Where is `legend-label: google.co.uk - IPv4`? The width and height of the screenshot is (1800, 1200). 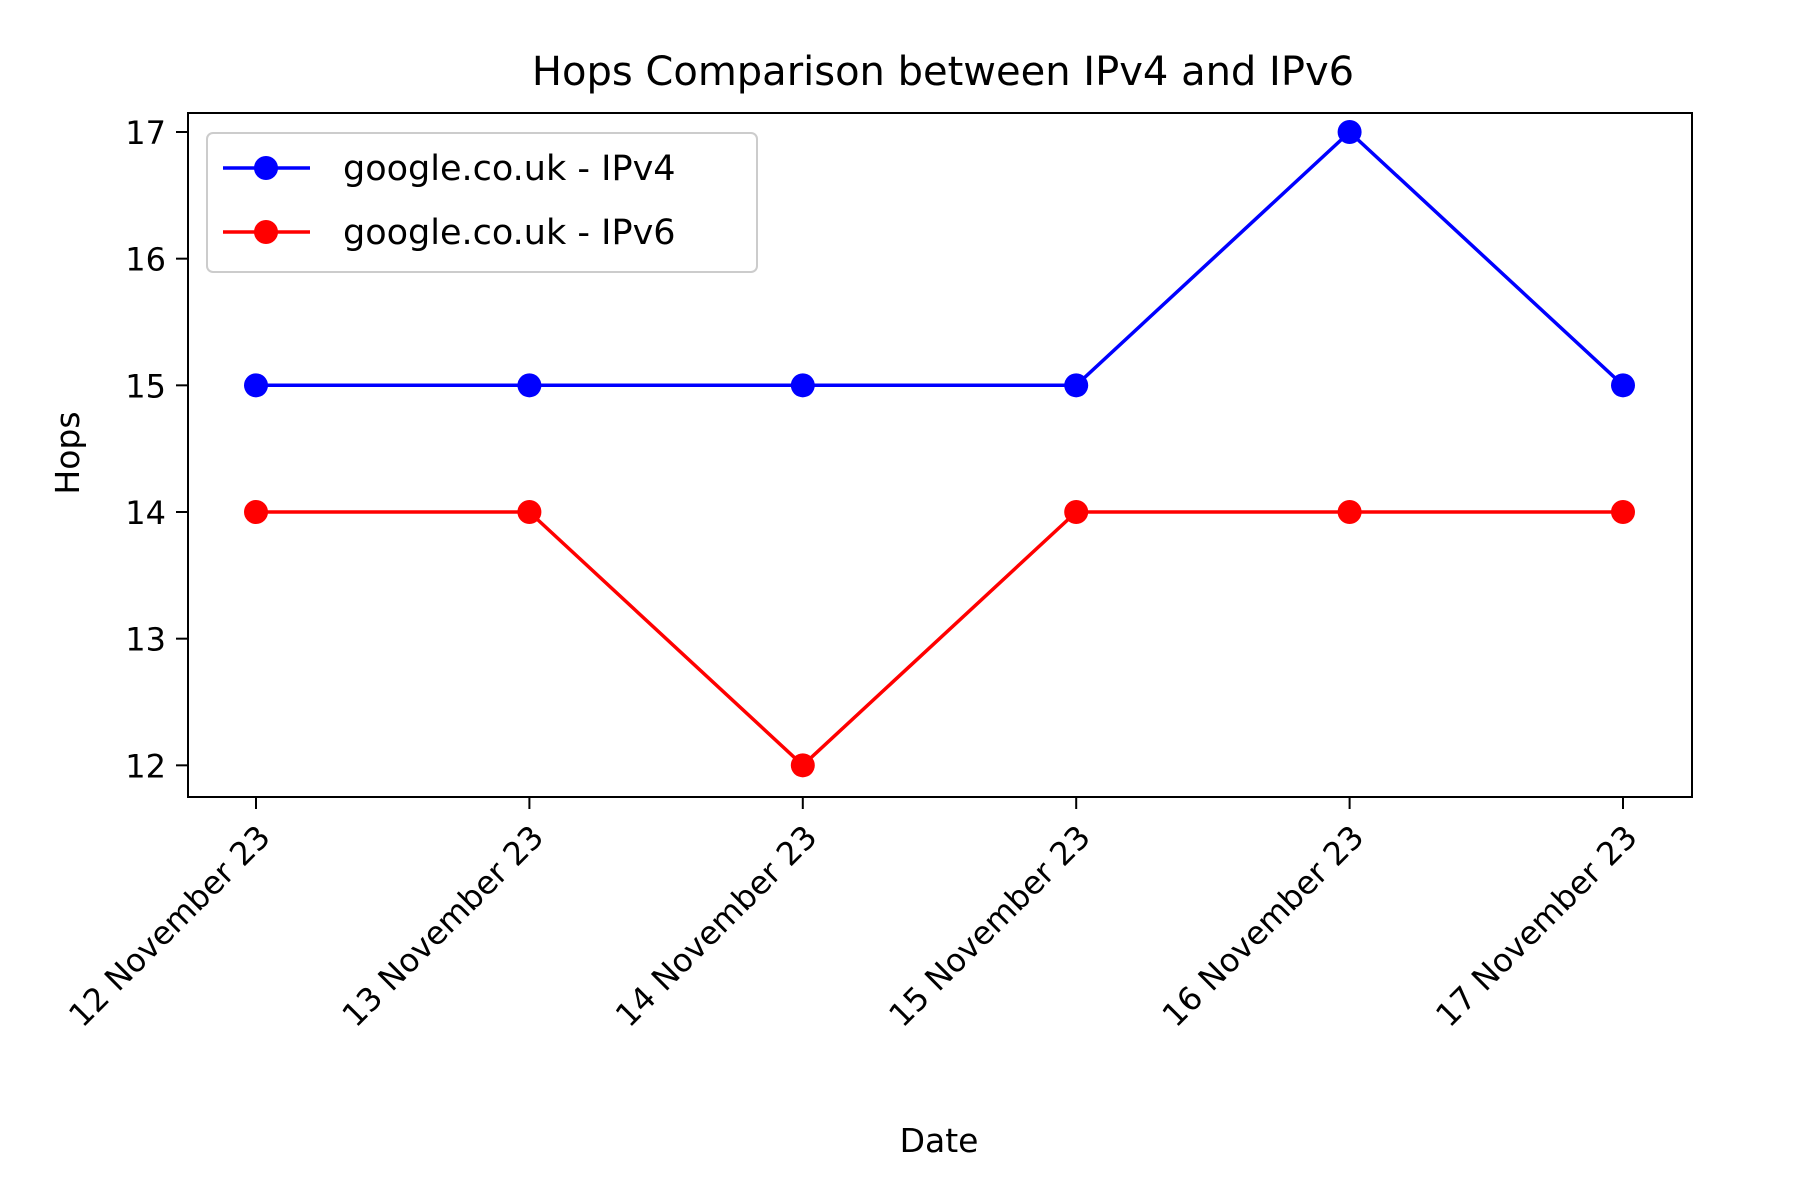
legend-label: google.co.uk - IPv4 is located at coordinates (509, 169).